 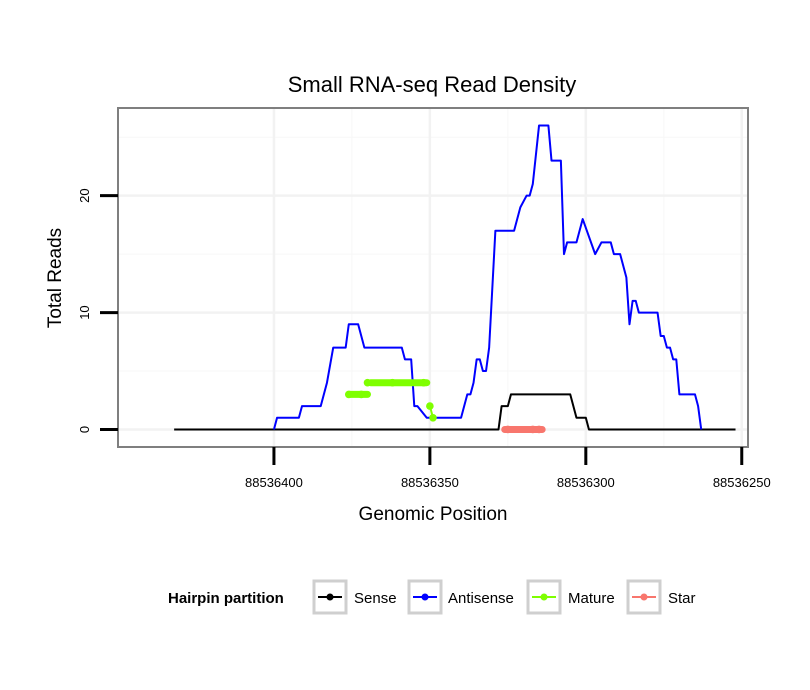 I want to click on y-axis-title: Total Reads, so click(x=55, y=278).